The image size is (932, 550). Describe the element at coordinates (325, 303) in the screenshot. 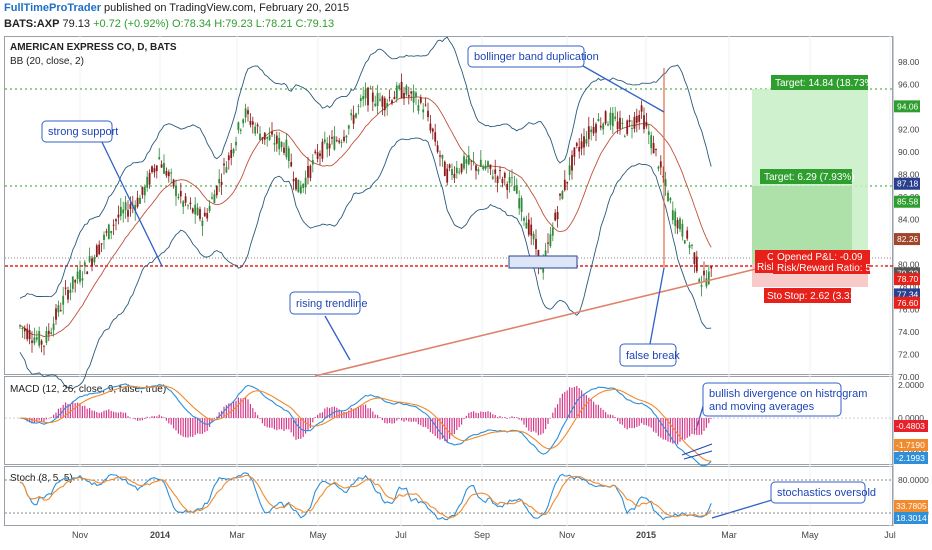

I see `rising-trendline-box` at that location.